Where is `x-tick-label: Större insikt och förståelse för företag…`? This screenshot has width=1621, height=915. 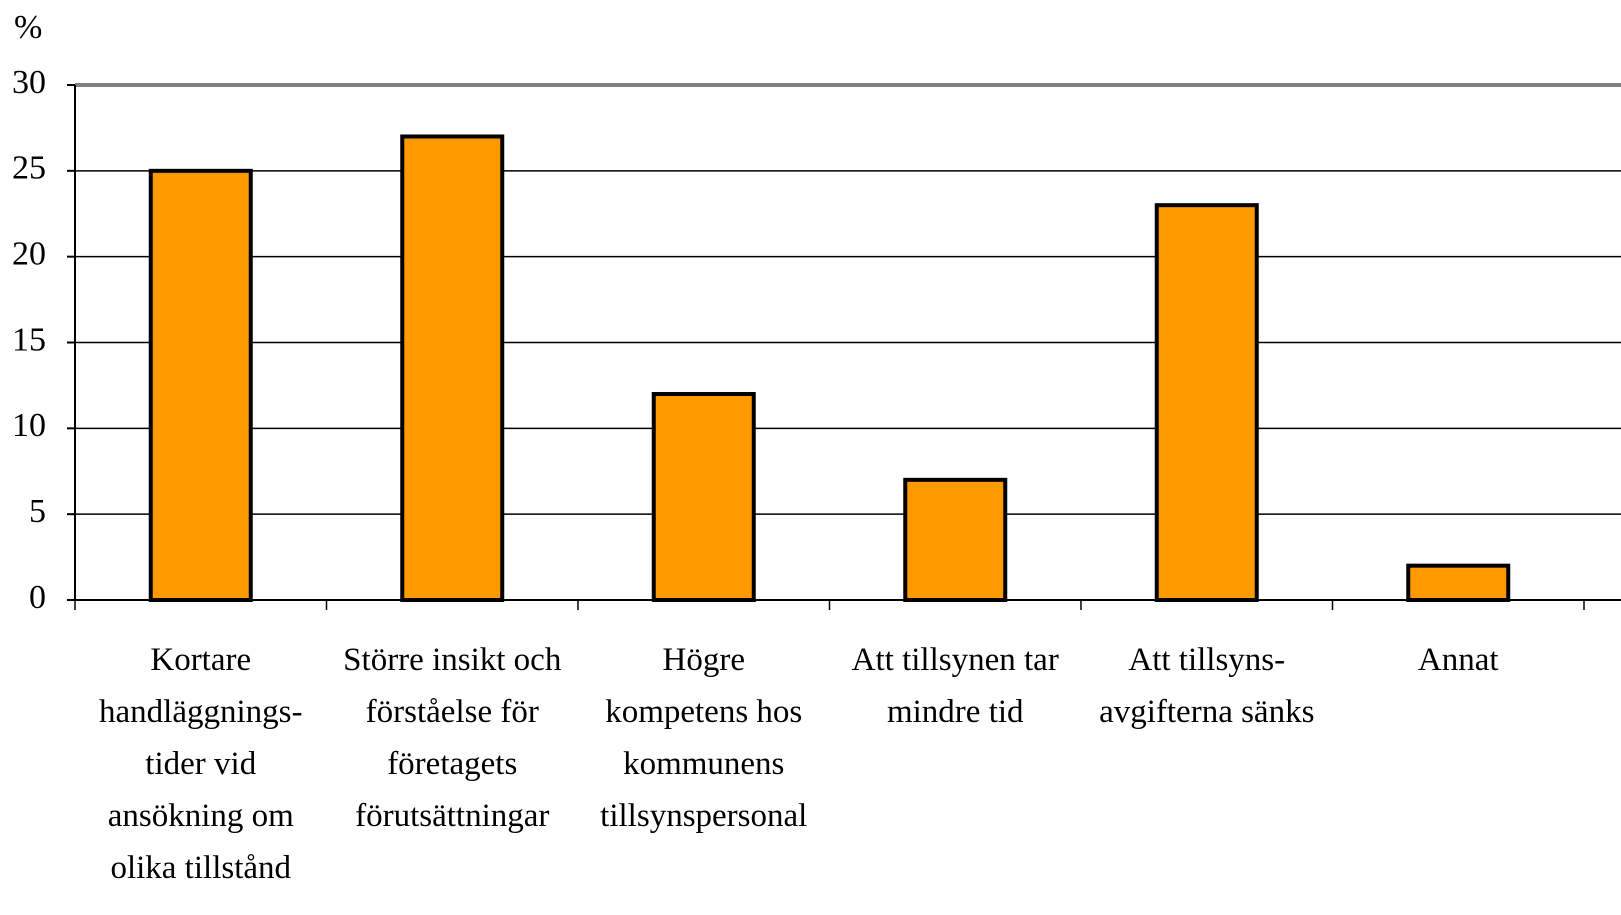
x-tick-label: Större insikt och förståelse för företag… is located at coordinates (452, 738).